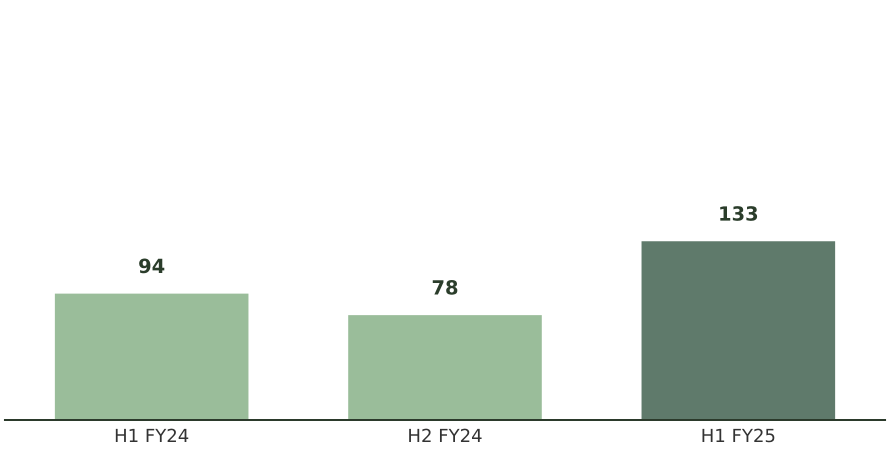 This screenshot has width=888, height=460. What do you see at coordinates (739, 213) in the screenshot?
I see `data-label: 133` at bounding box center [739, 213].